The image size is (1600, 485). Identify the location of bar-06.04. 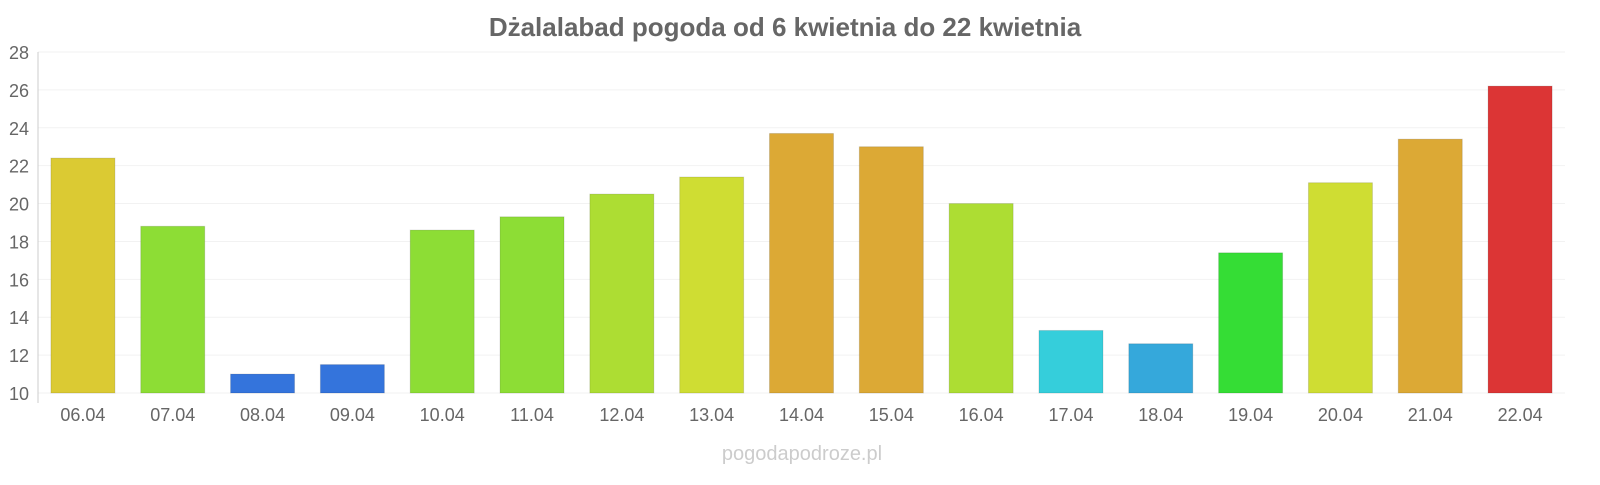
(83, 275).